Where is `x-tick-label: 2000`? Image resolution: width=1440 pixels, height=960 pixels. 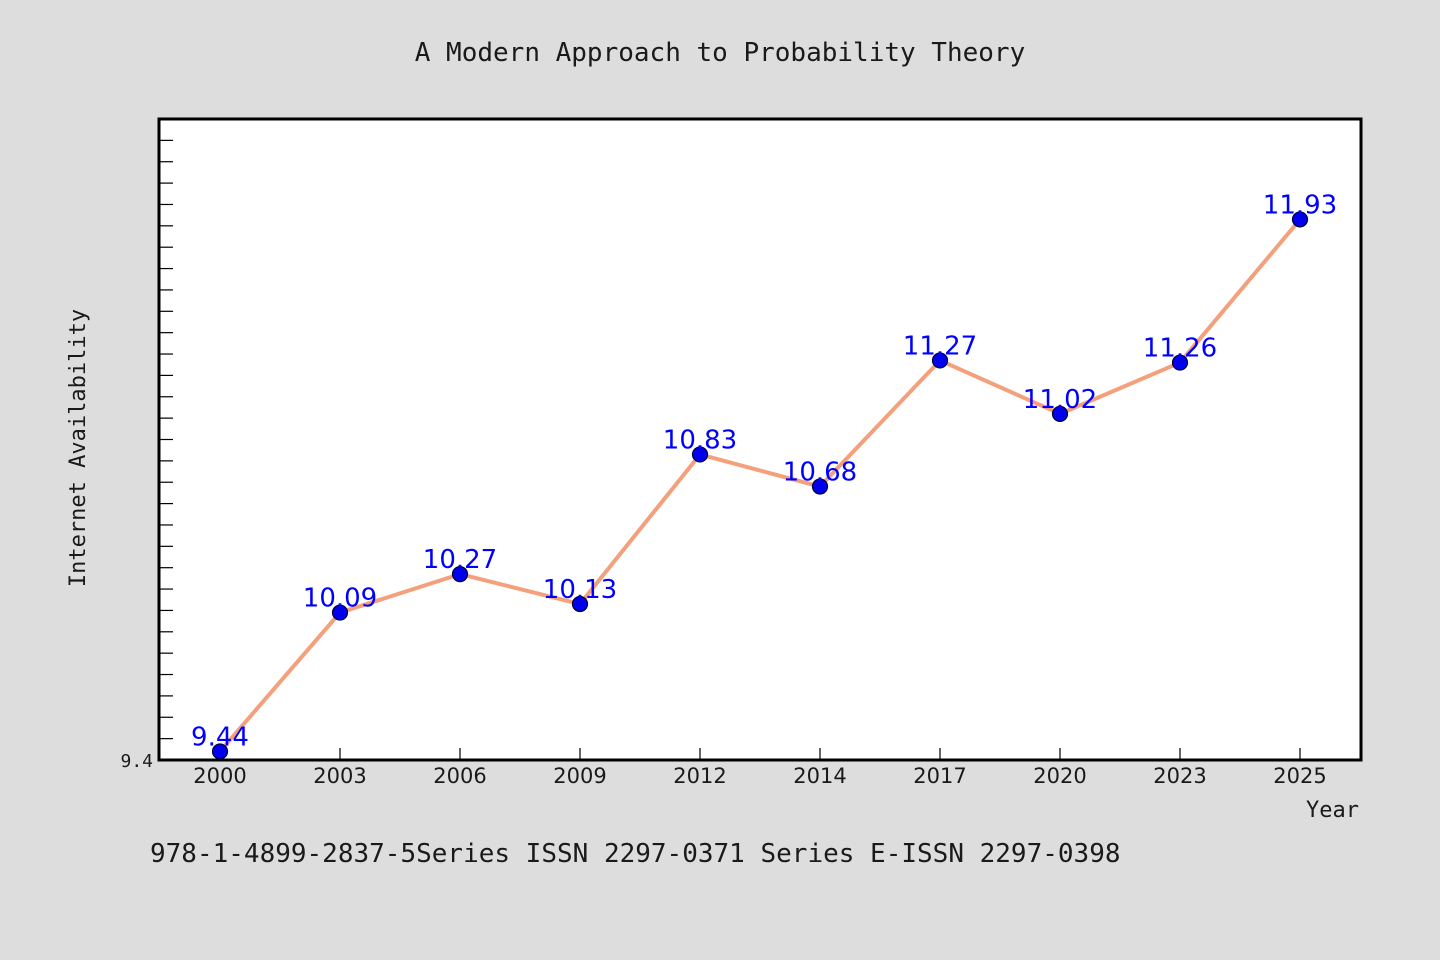 x-tick-label: 2000 is located at coordinates (219, 776).